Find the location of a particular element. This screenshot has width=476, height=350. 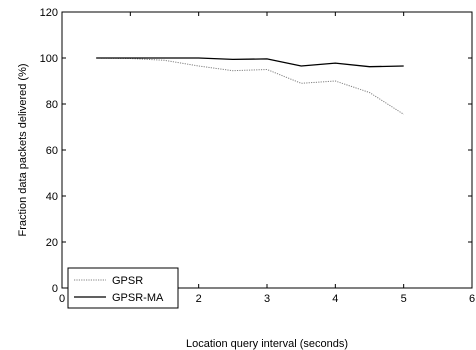

x-tick-label: 5 is located at coordinates (404, 299).